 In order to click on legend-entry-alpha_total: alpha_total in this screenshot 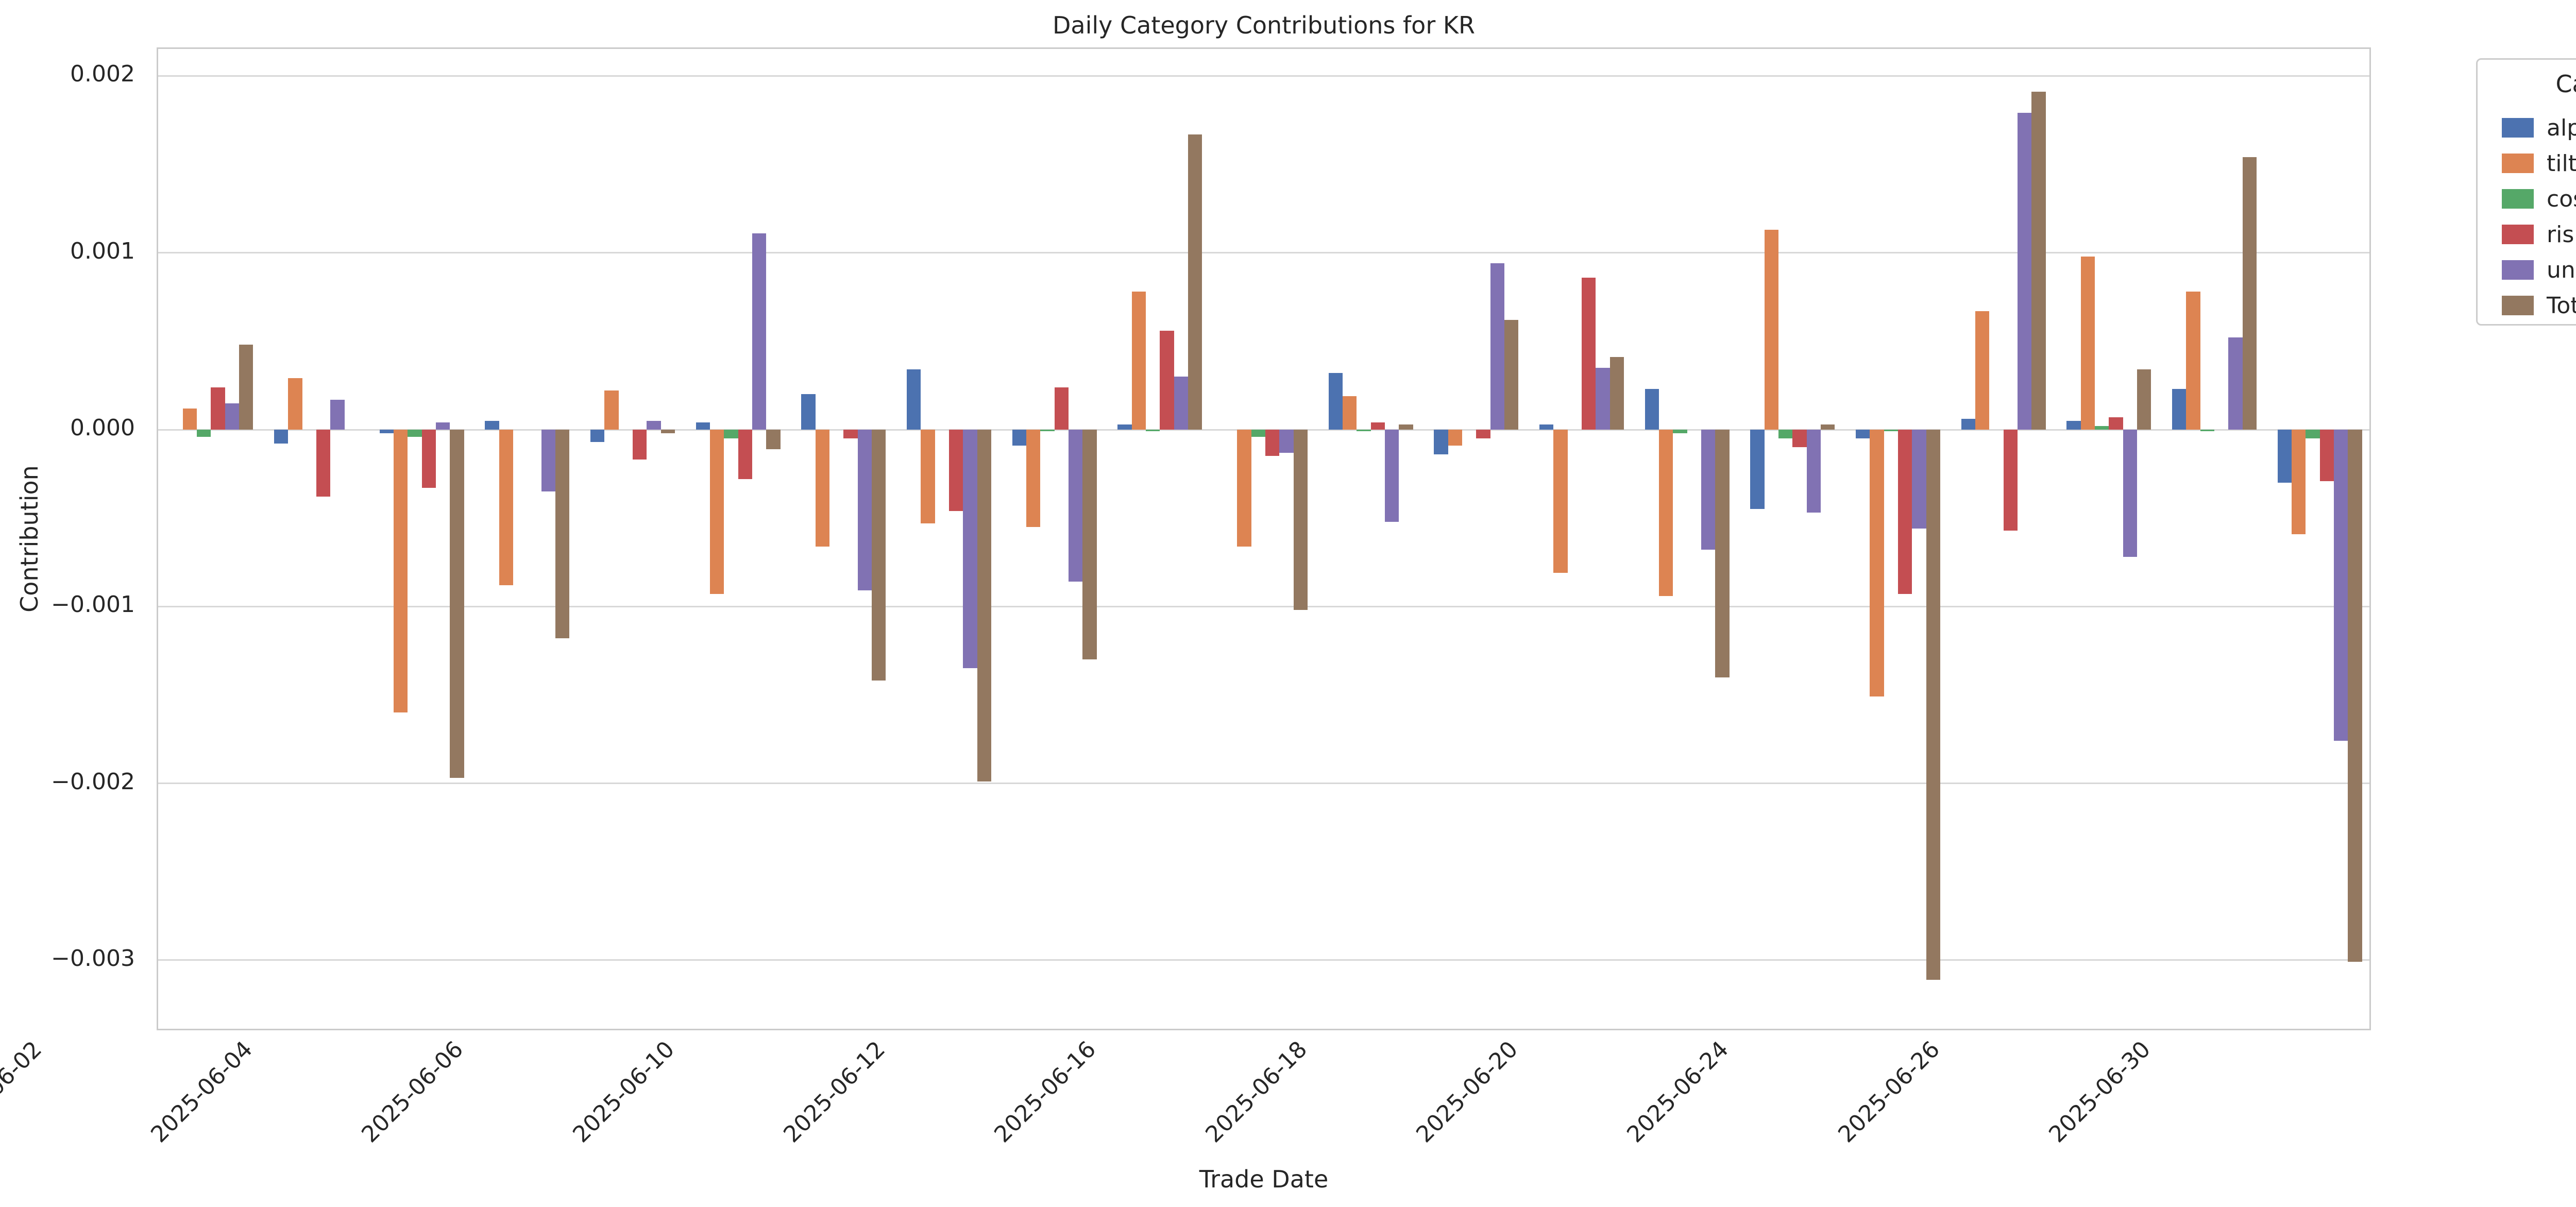, I will do `click(2527, 128)`.